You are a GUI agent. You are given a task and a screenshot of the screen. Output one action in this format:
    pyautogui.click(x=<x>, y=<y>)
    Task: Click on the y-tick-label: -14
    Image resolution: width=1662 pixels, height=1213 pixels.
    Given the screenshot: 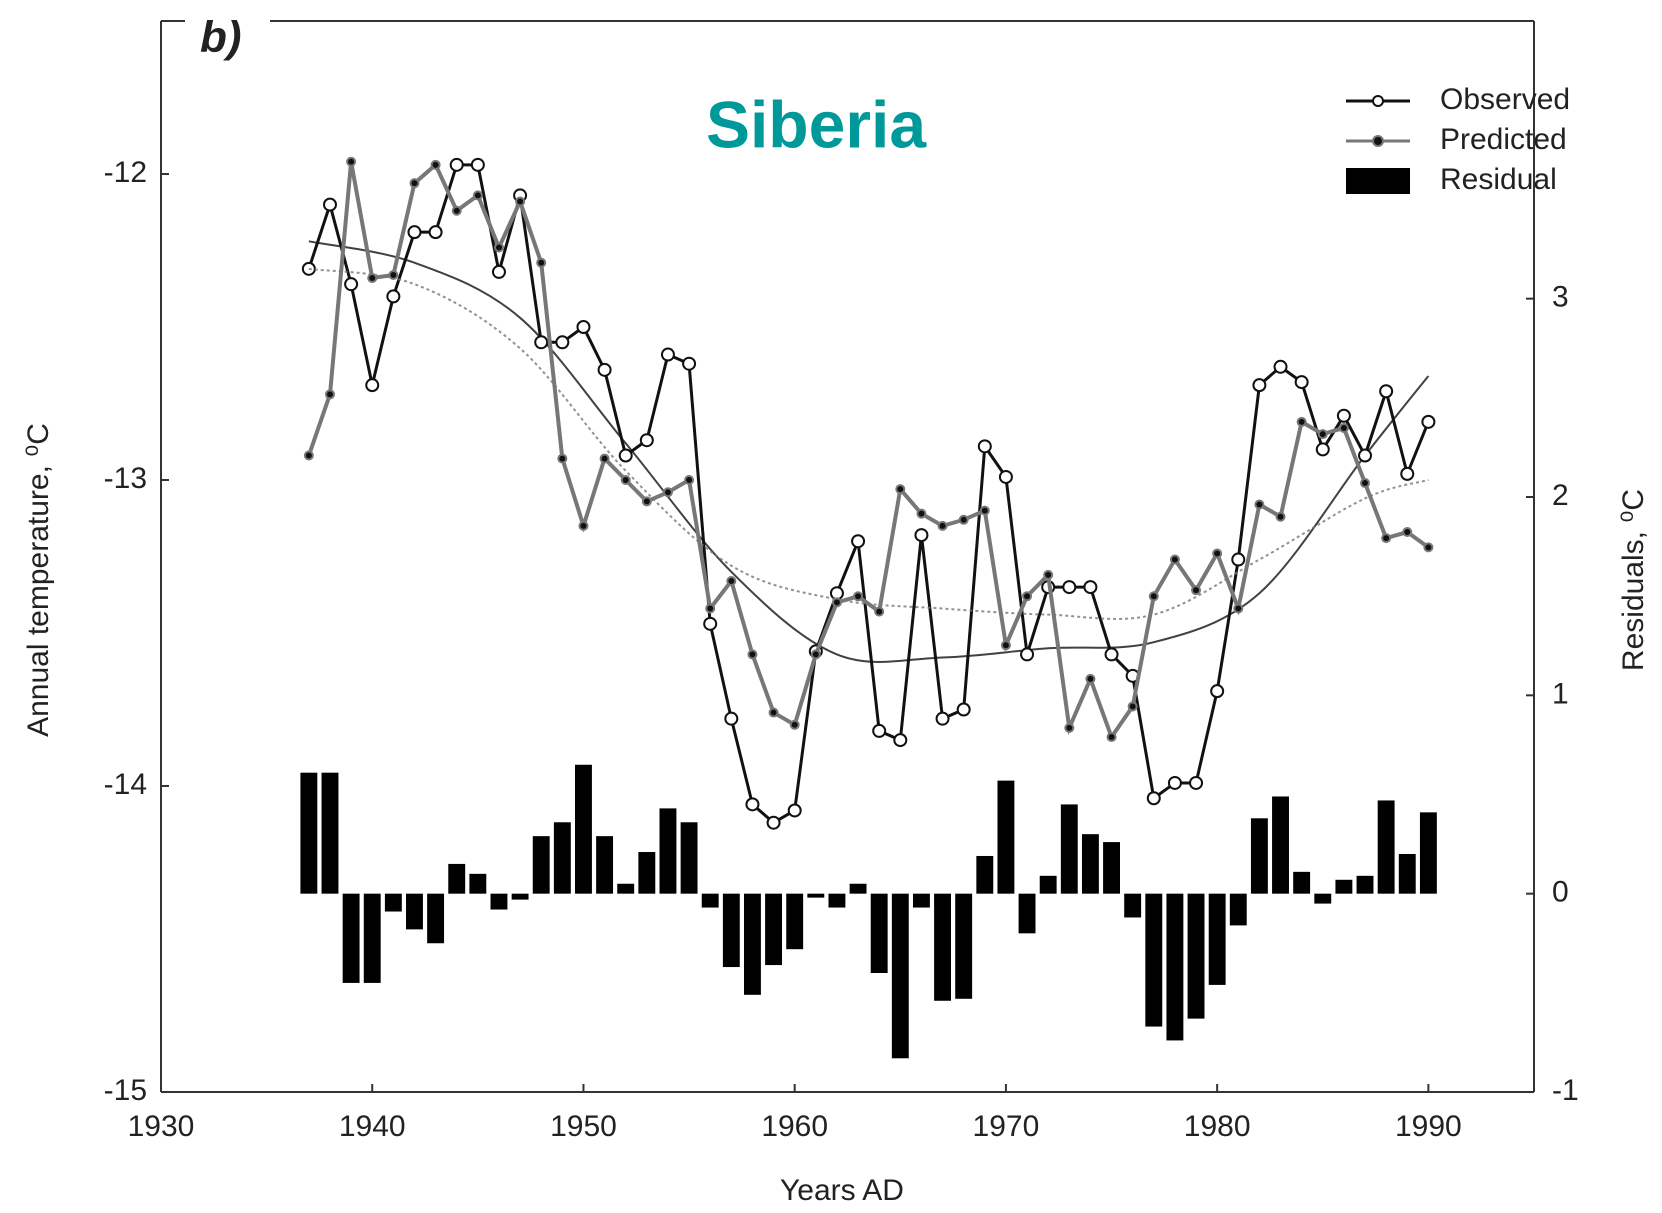 What is the action you would take?
    pyautogui.click(x=125, y=784)
    